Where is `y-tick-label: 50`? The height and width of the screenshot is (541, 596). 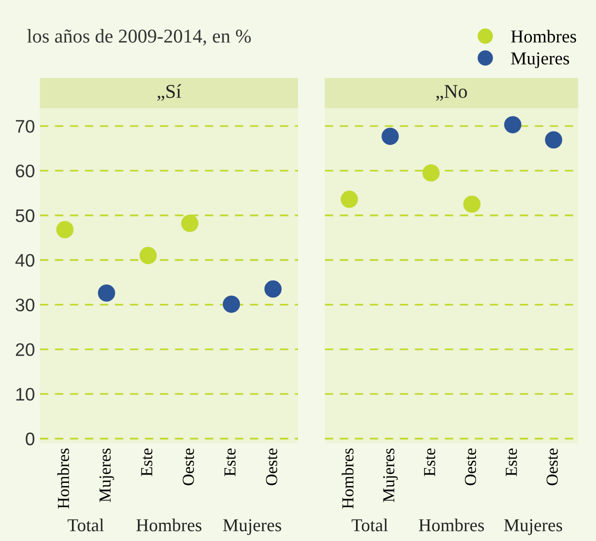
y-tick-label: 50 is located at coordinates (25, 215).